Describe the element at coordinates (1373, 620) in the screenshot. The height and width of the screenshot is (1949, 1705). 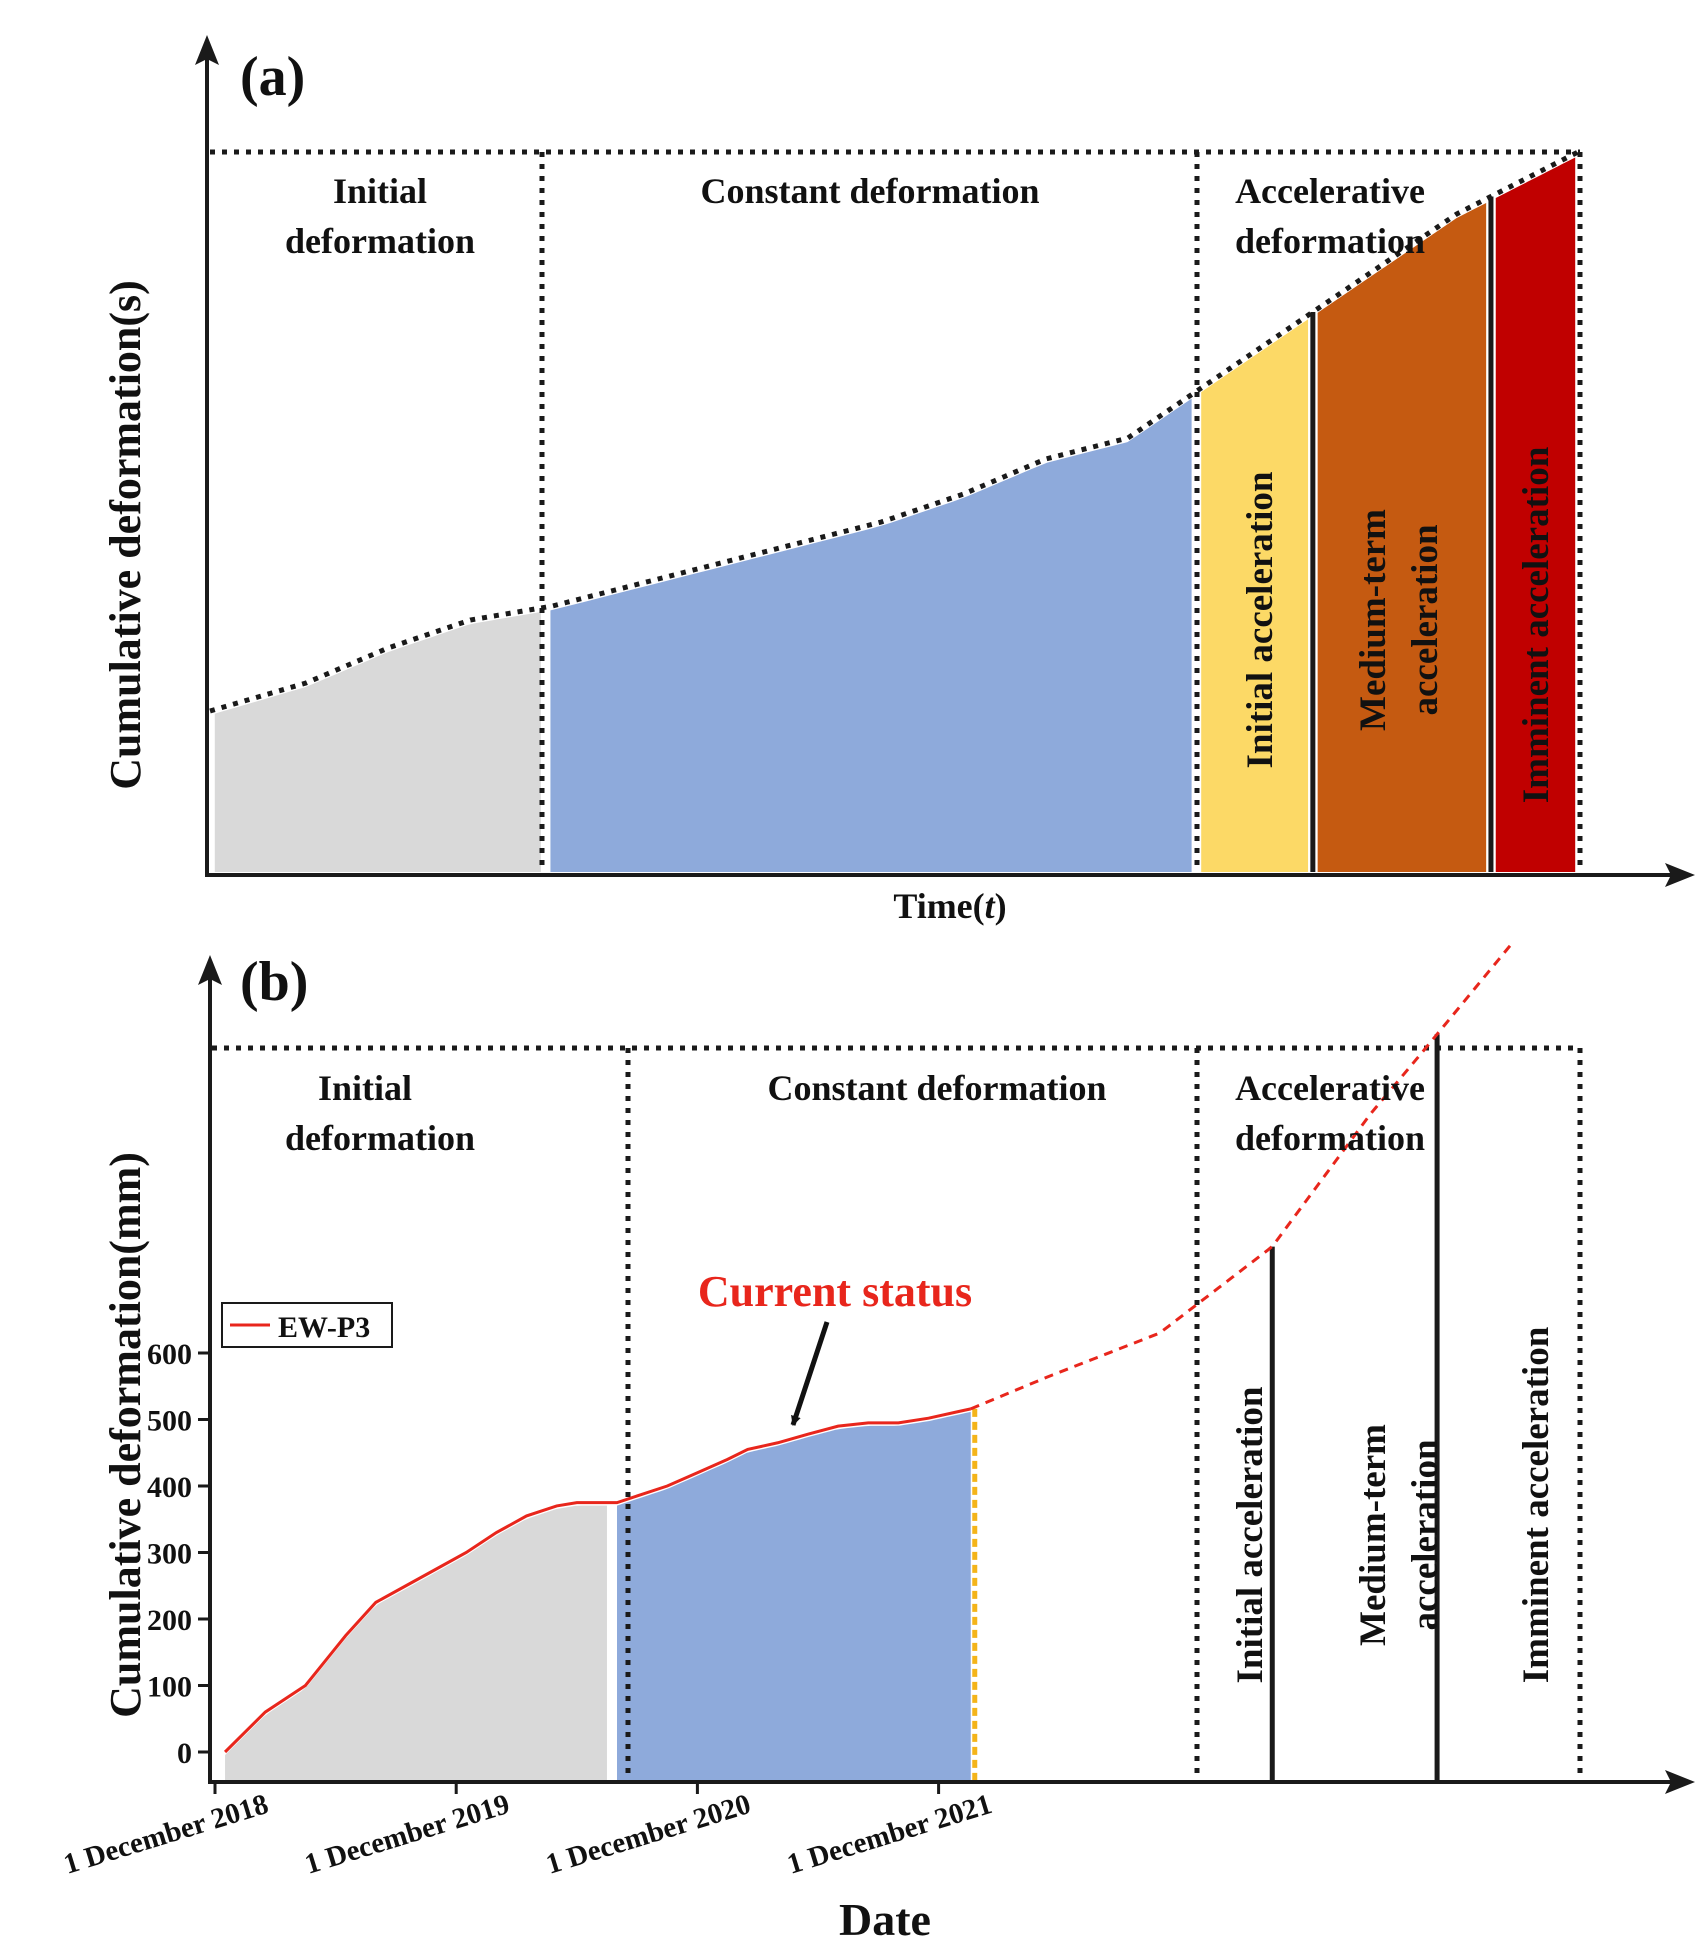
I see `panel-a-sub-medium-line1: Medium-term` at that location.